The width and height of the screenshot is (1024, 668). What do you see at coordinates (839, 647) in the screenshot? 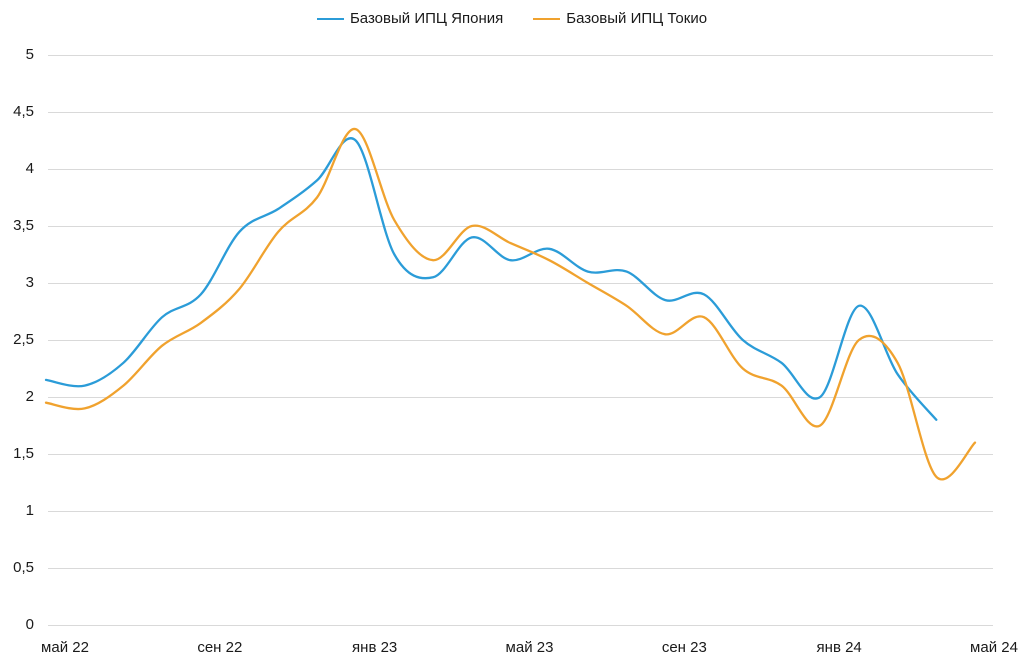
I see `x-axis-tick-label: янв 24` at bounding box center [839, 647].